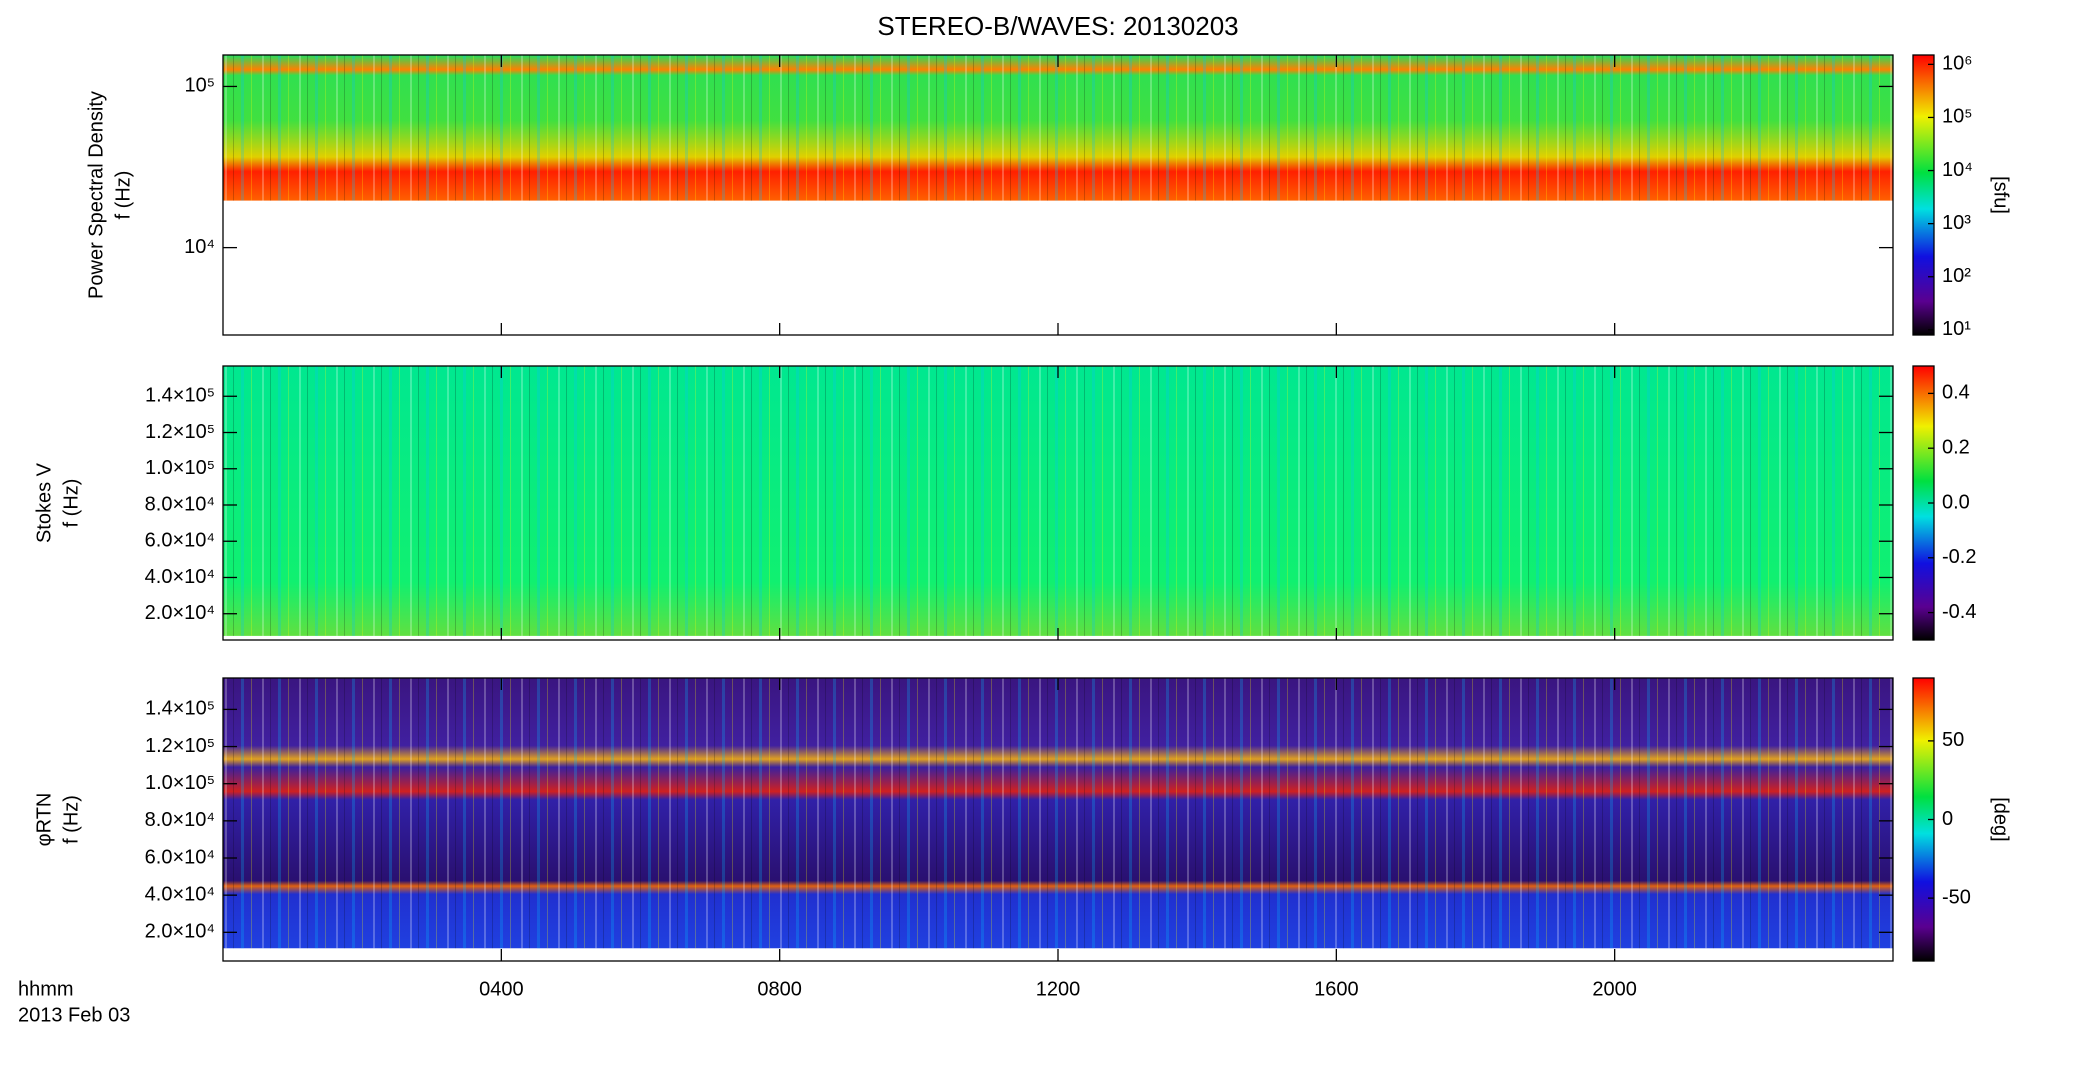  Describe the element at coordinates (1953, 740) in the screenshot. I see `colorbar-tick-label: 50` at that location.